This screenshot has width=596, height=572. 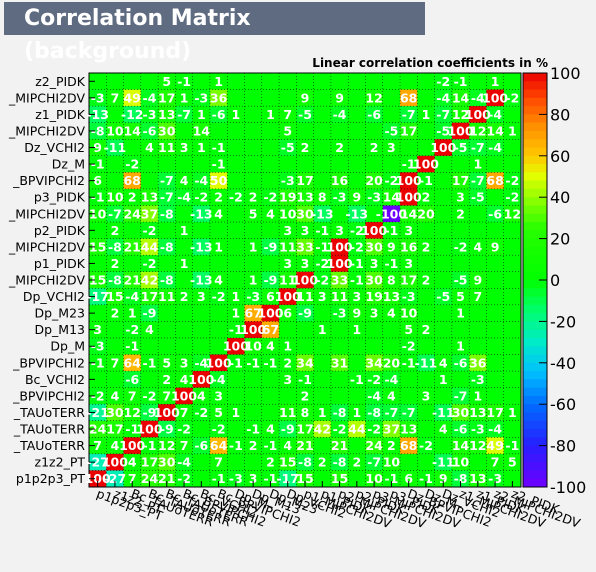 What do you see at coordinates (131, 97) in the screenshot?
I see `cell-value-label: 49` at bounding box center [131, 97].